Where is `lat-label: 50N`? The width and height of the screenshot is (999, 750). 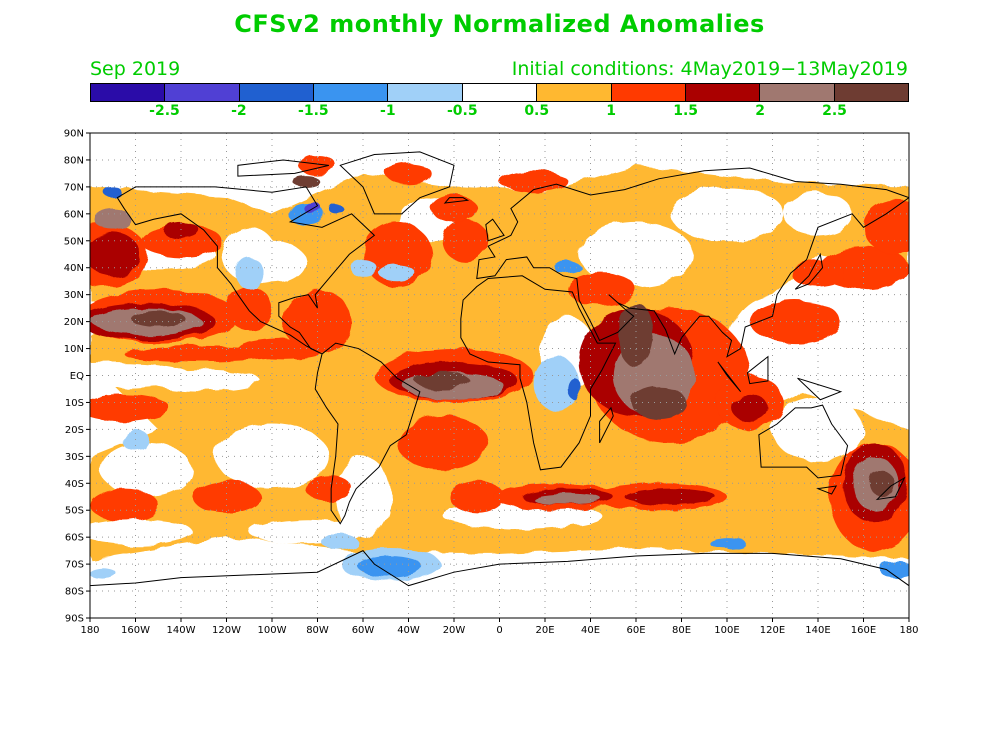 lat-label: 50N is located at coordinates (74, 241).